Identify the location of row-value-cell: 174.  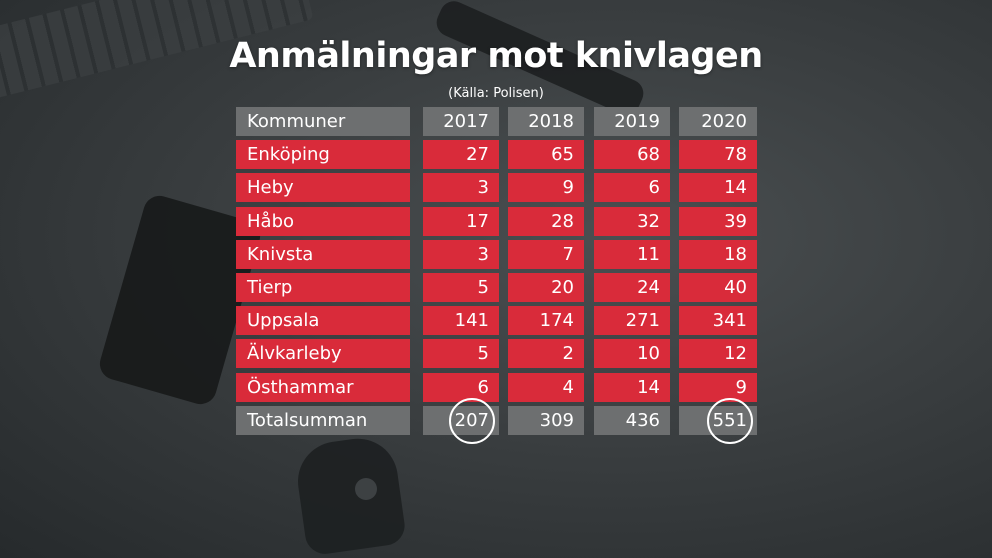
(546, 320).